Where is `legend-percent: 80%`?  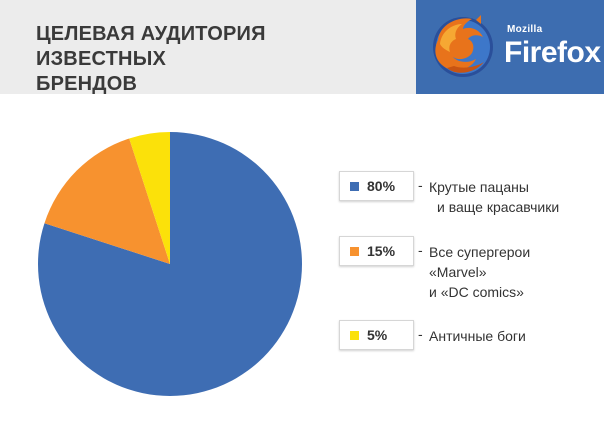
legend-percent: 80% is located at coordinates (381, 186).